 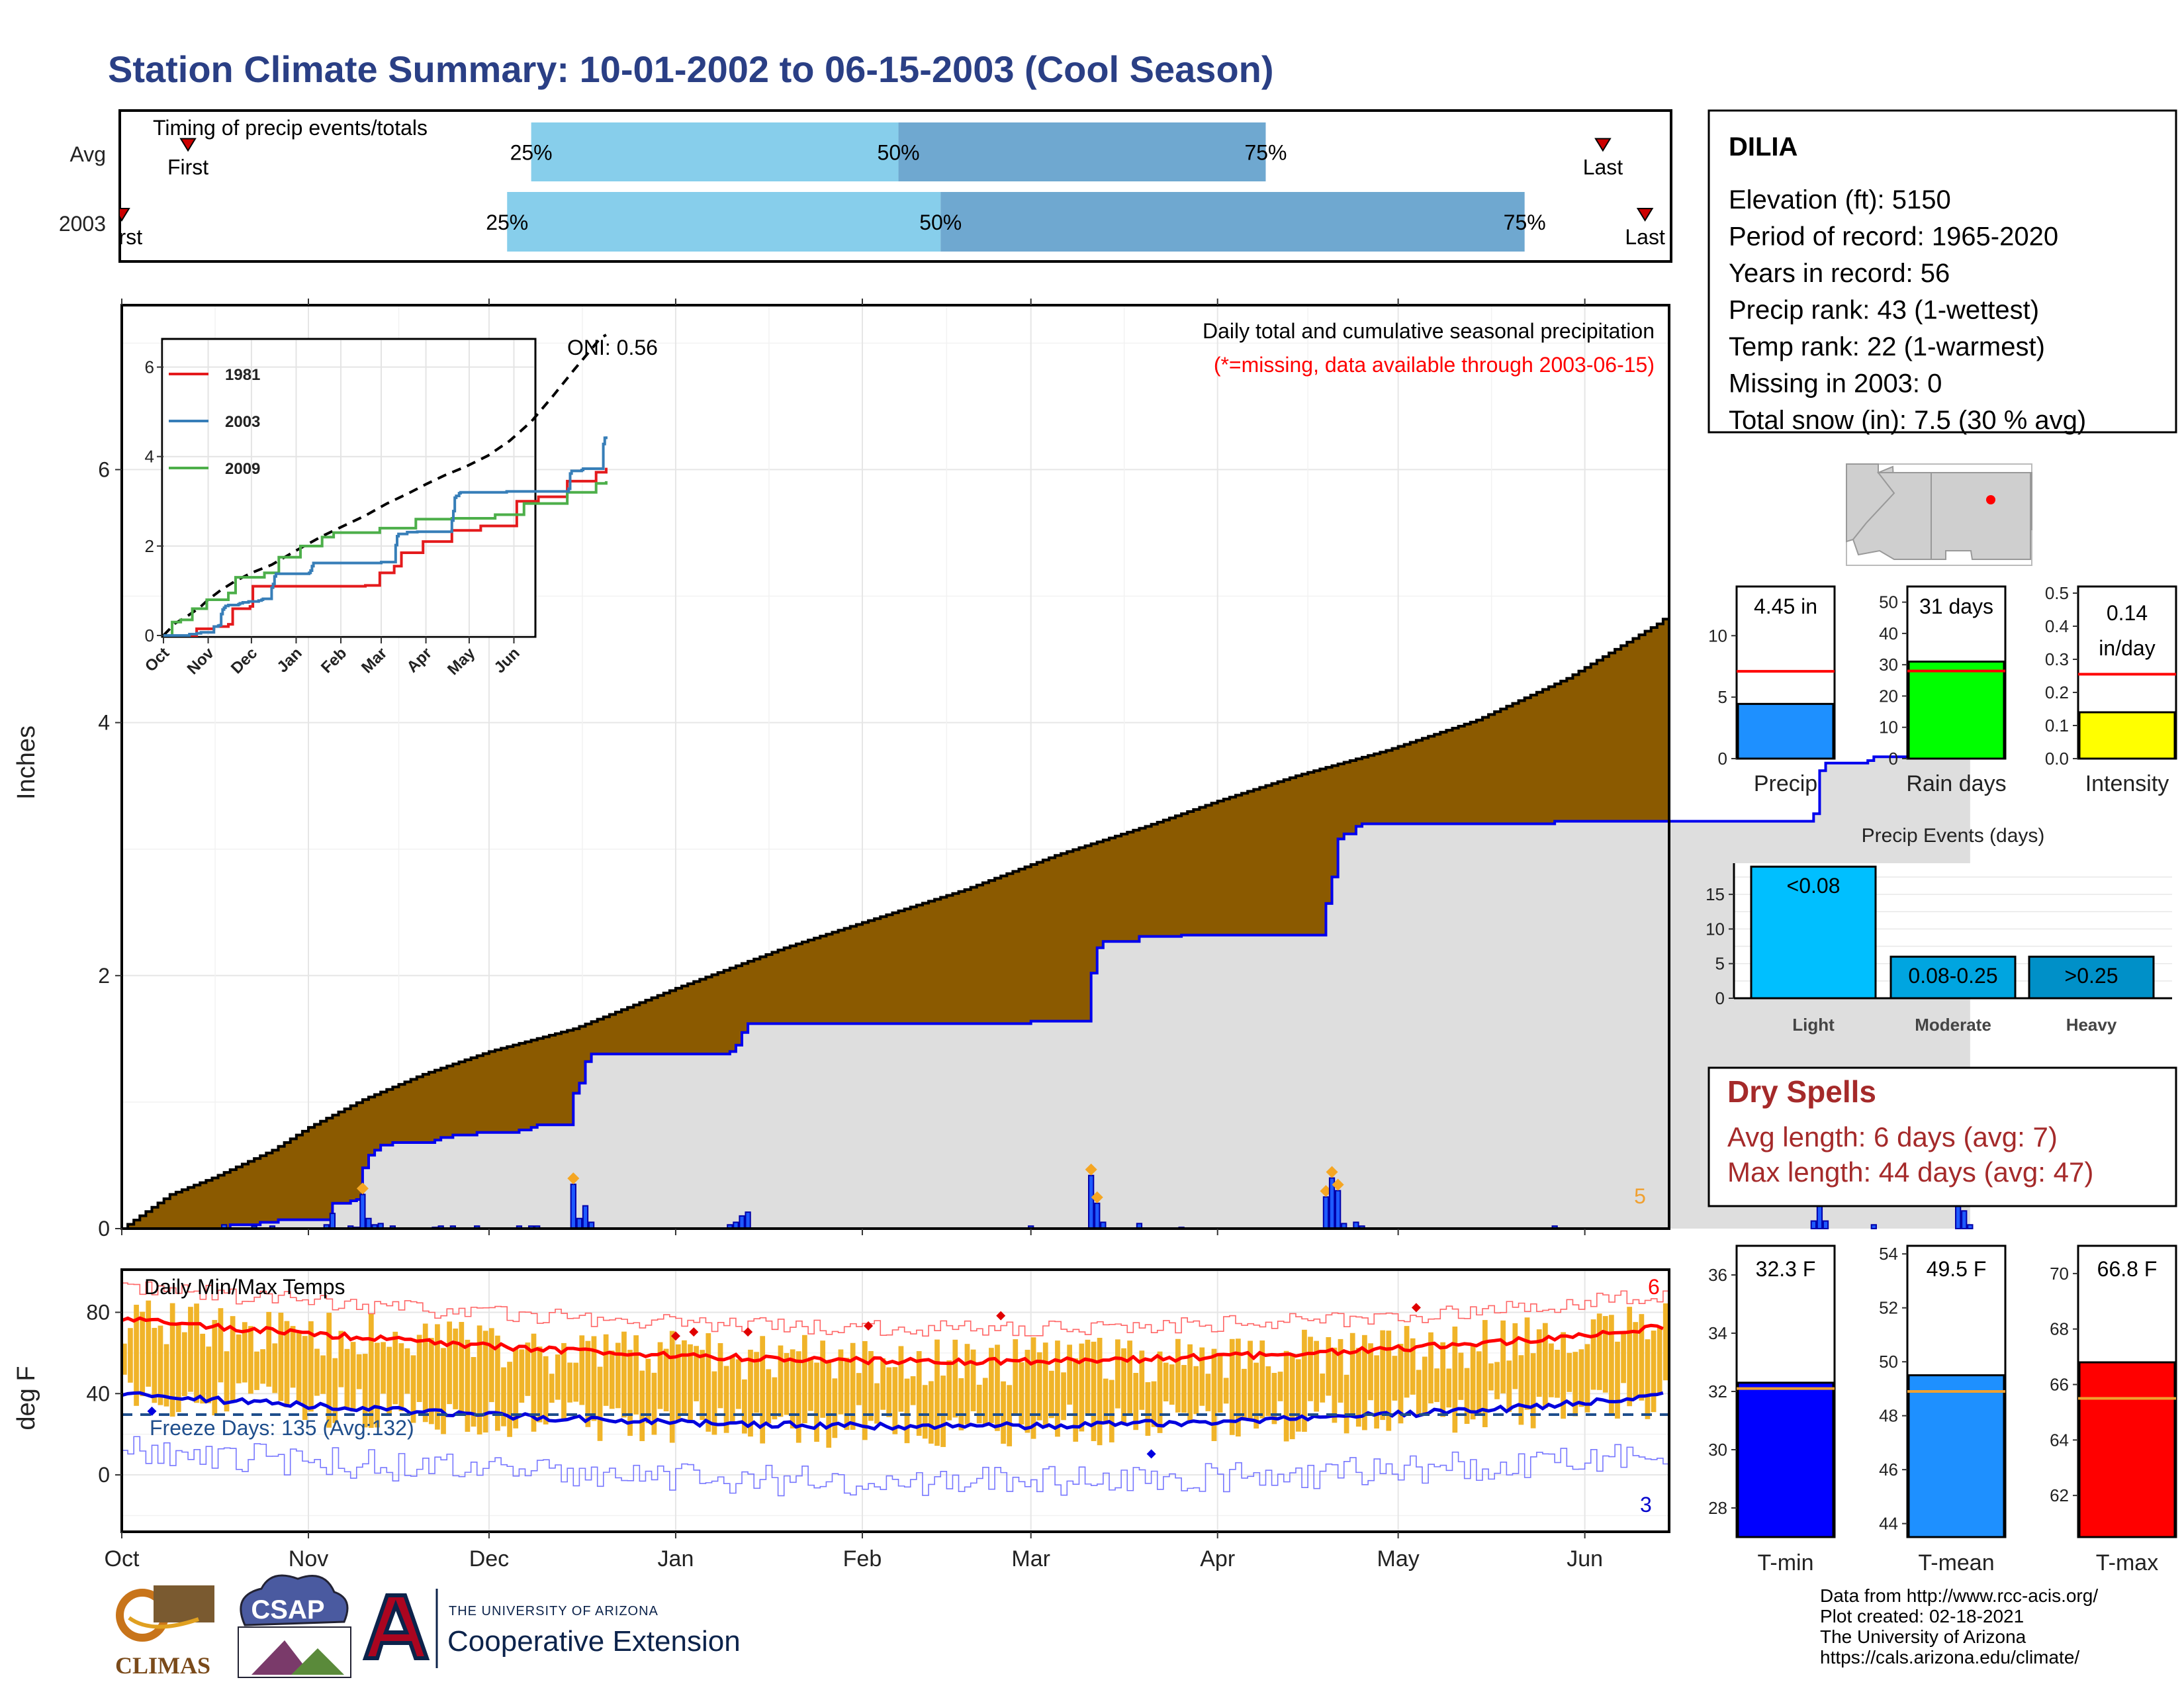 What do you see at coordinates (1956, 1456) in the screenshot?
I see `temp-bar-value` at bounding box center [1956, 1456].